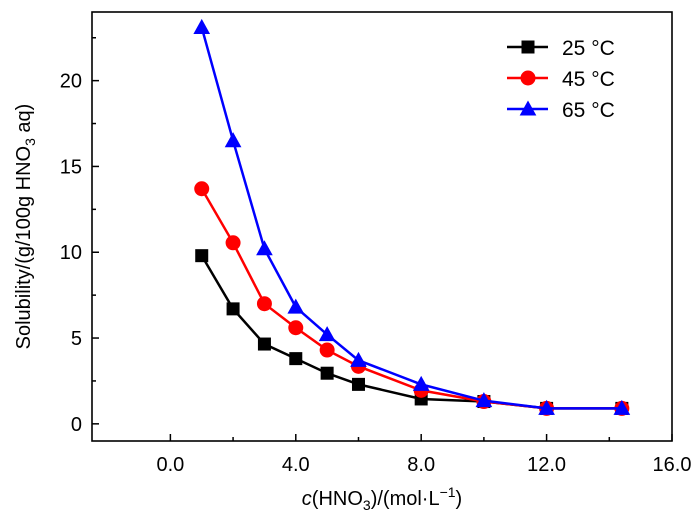  I want to click on y-axis-title: Solubility/(g/100g HNO3 aq), so click(25, 227).